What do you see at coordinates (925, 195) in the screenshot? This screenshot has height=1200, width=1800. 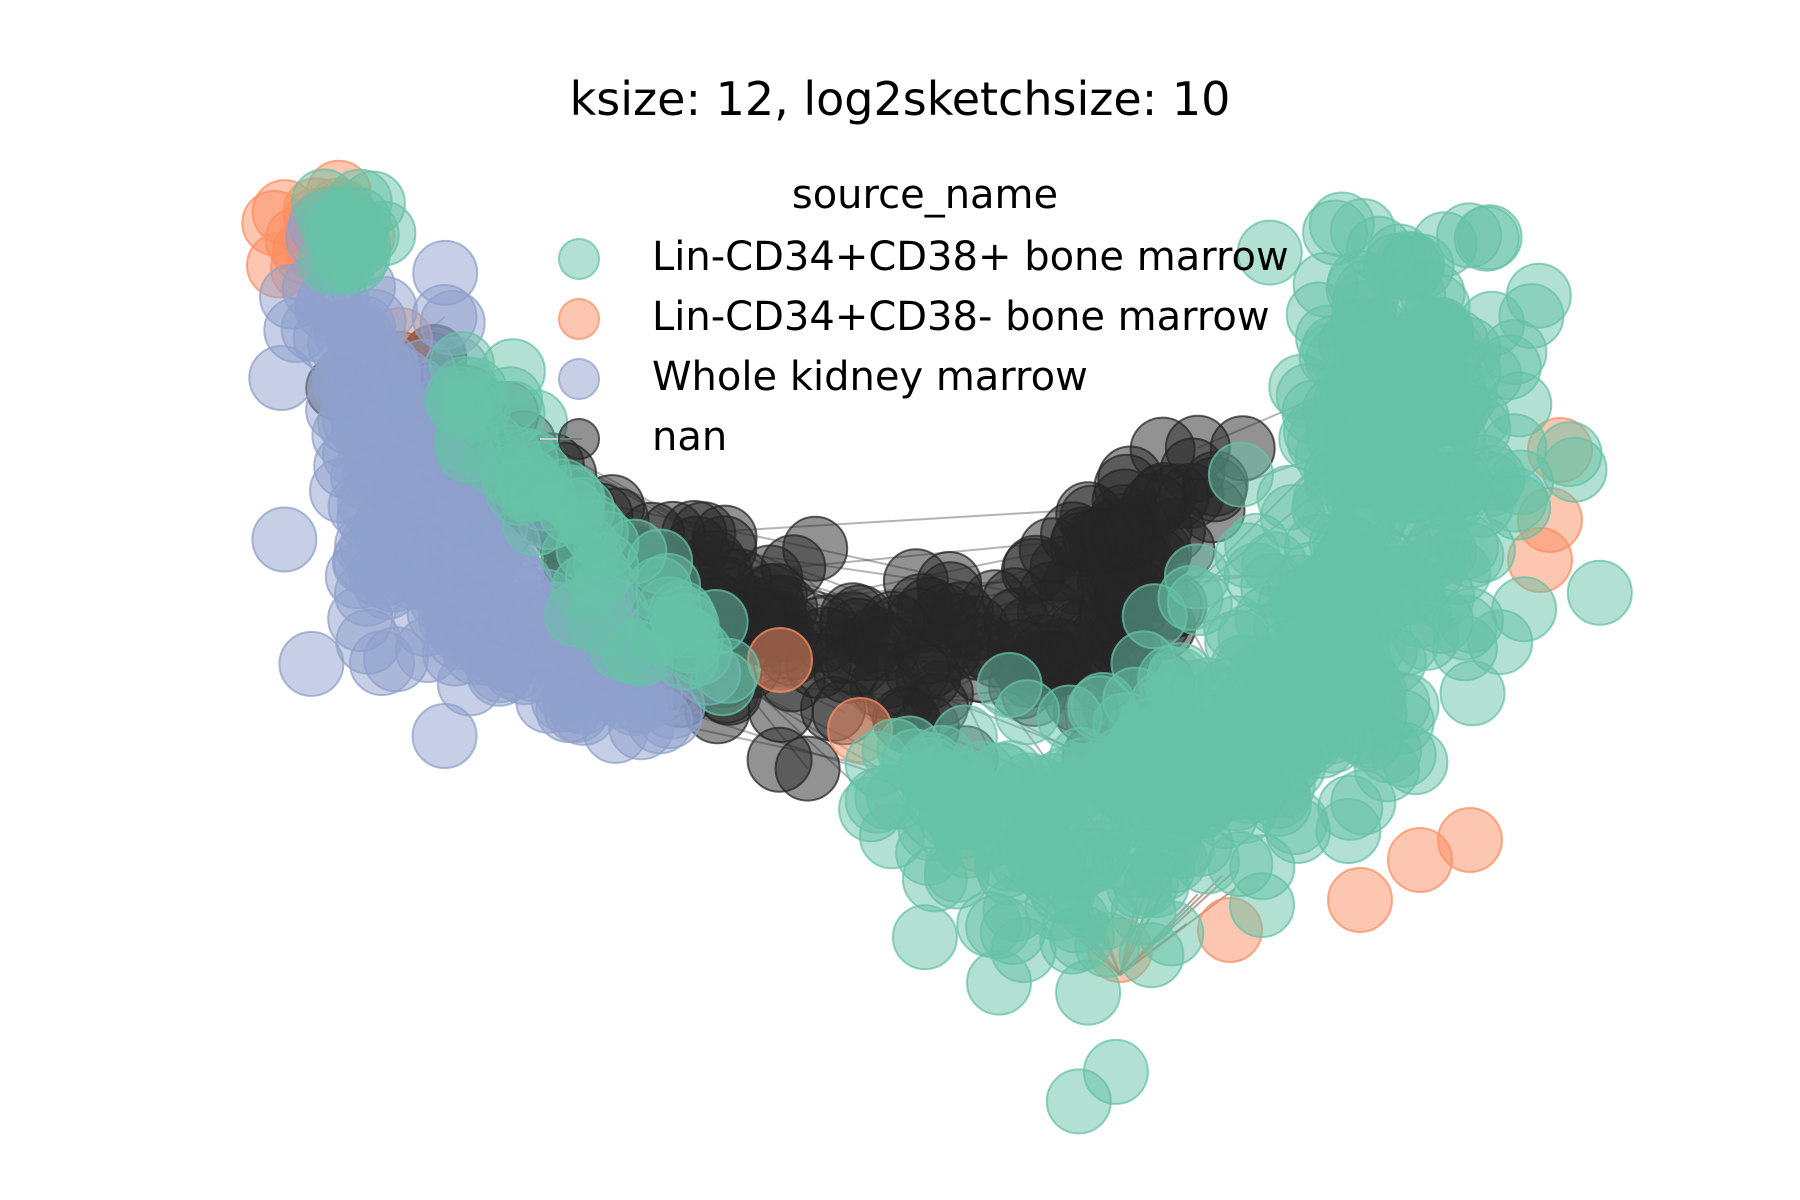 I see `legend-title: source_name` at bounding box center [925, 195].